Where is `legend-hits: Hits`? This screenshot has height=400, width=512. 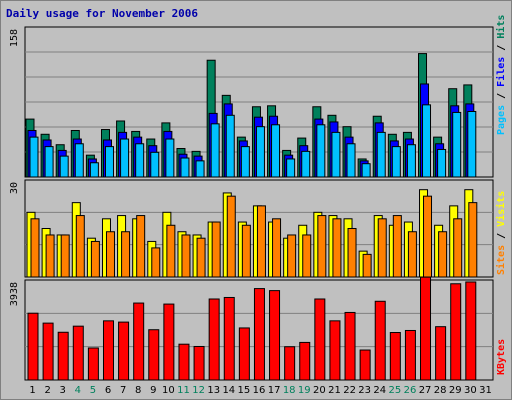
legend-hits: Hits is located at coordinates (501, 27).